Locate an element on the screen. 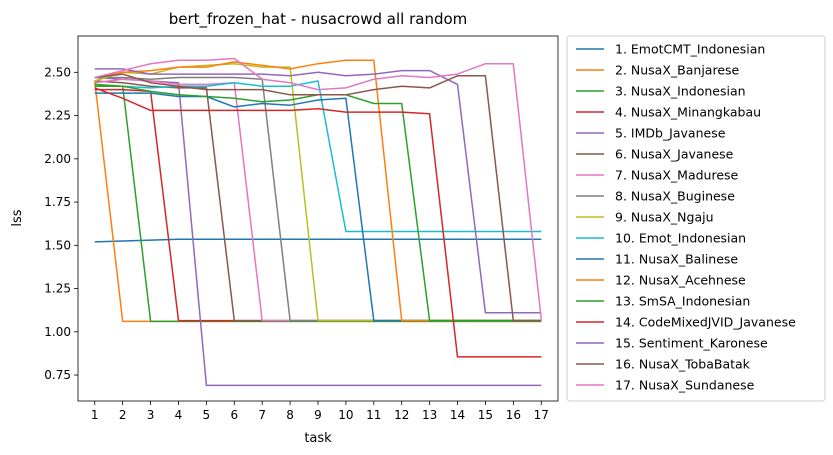 Image resolution: width=833 pixels, height=455 pixels. legend-label-10: 10. Emot_Indonesian is located at coordinates (680, 238).